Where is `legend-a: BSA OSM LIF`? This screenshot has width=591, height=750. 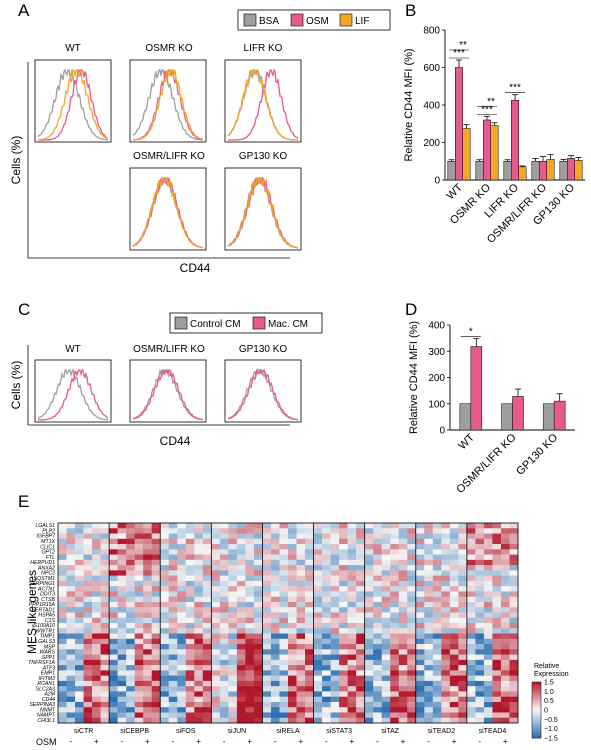
legend-a: BSA OSM LIF is located at coordinates (314, 20).